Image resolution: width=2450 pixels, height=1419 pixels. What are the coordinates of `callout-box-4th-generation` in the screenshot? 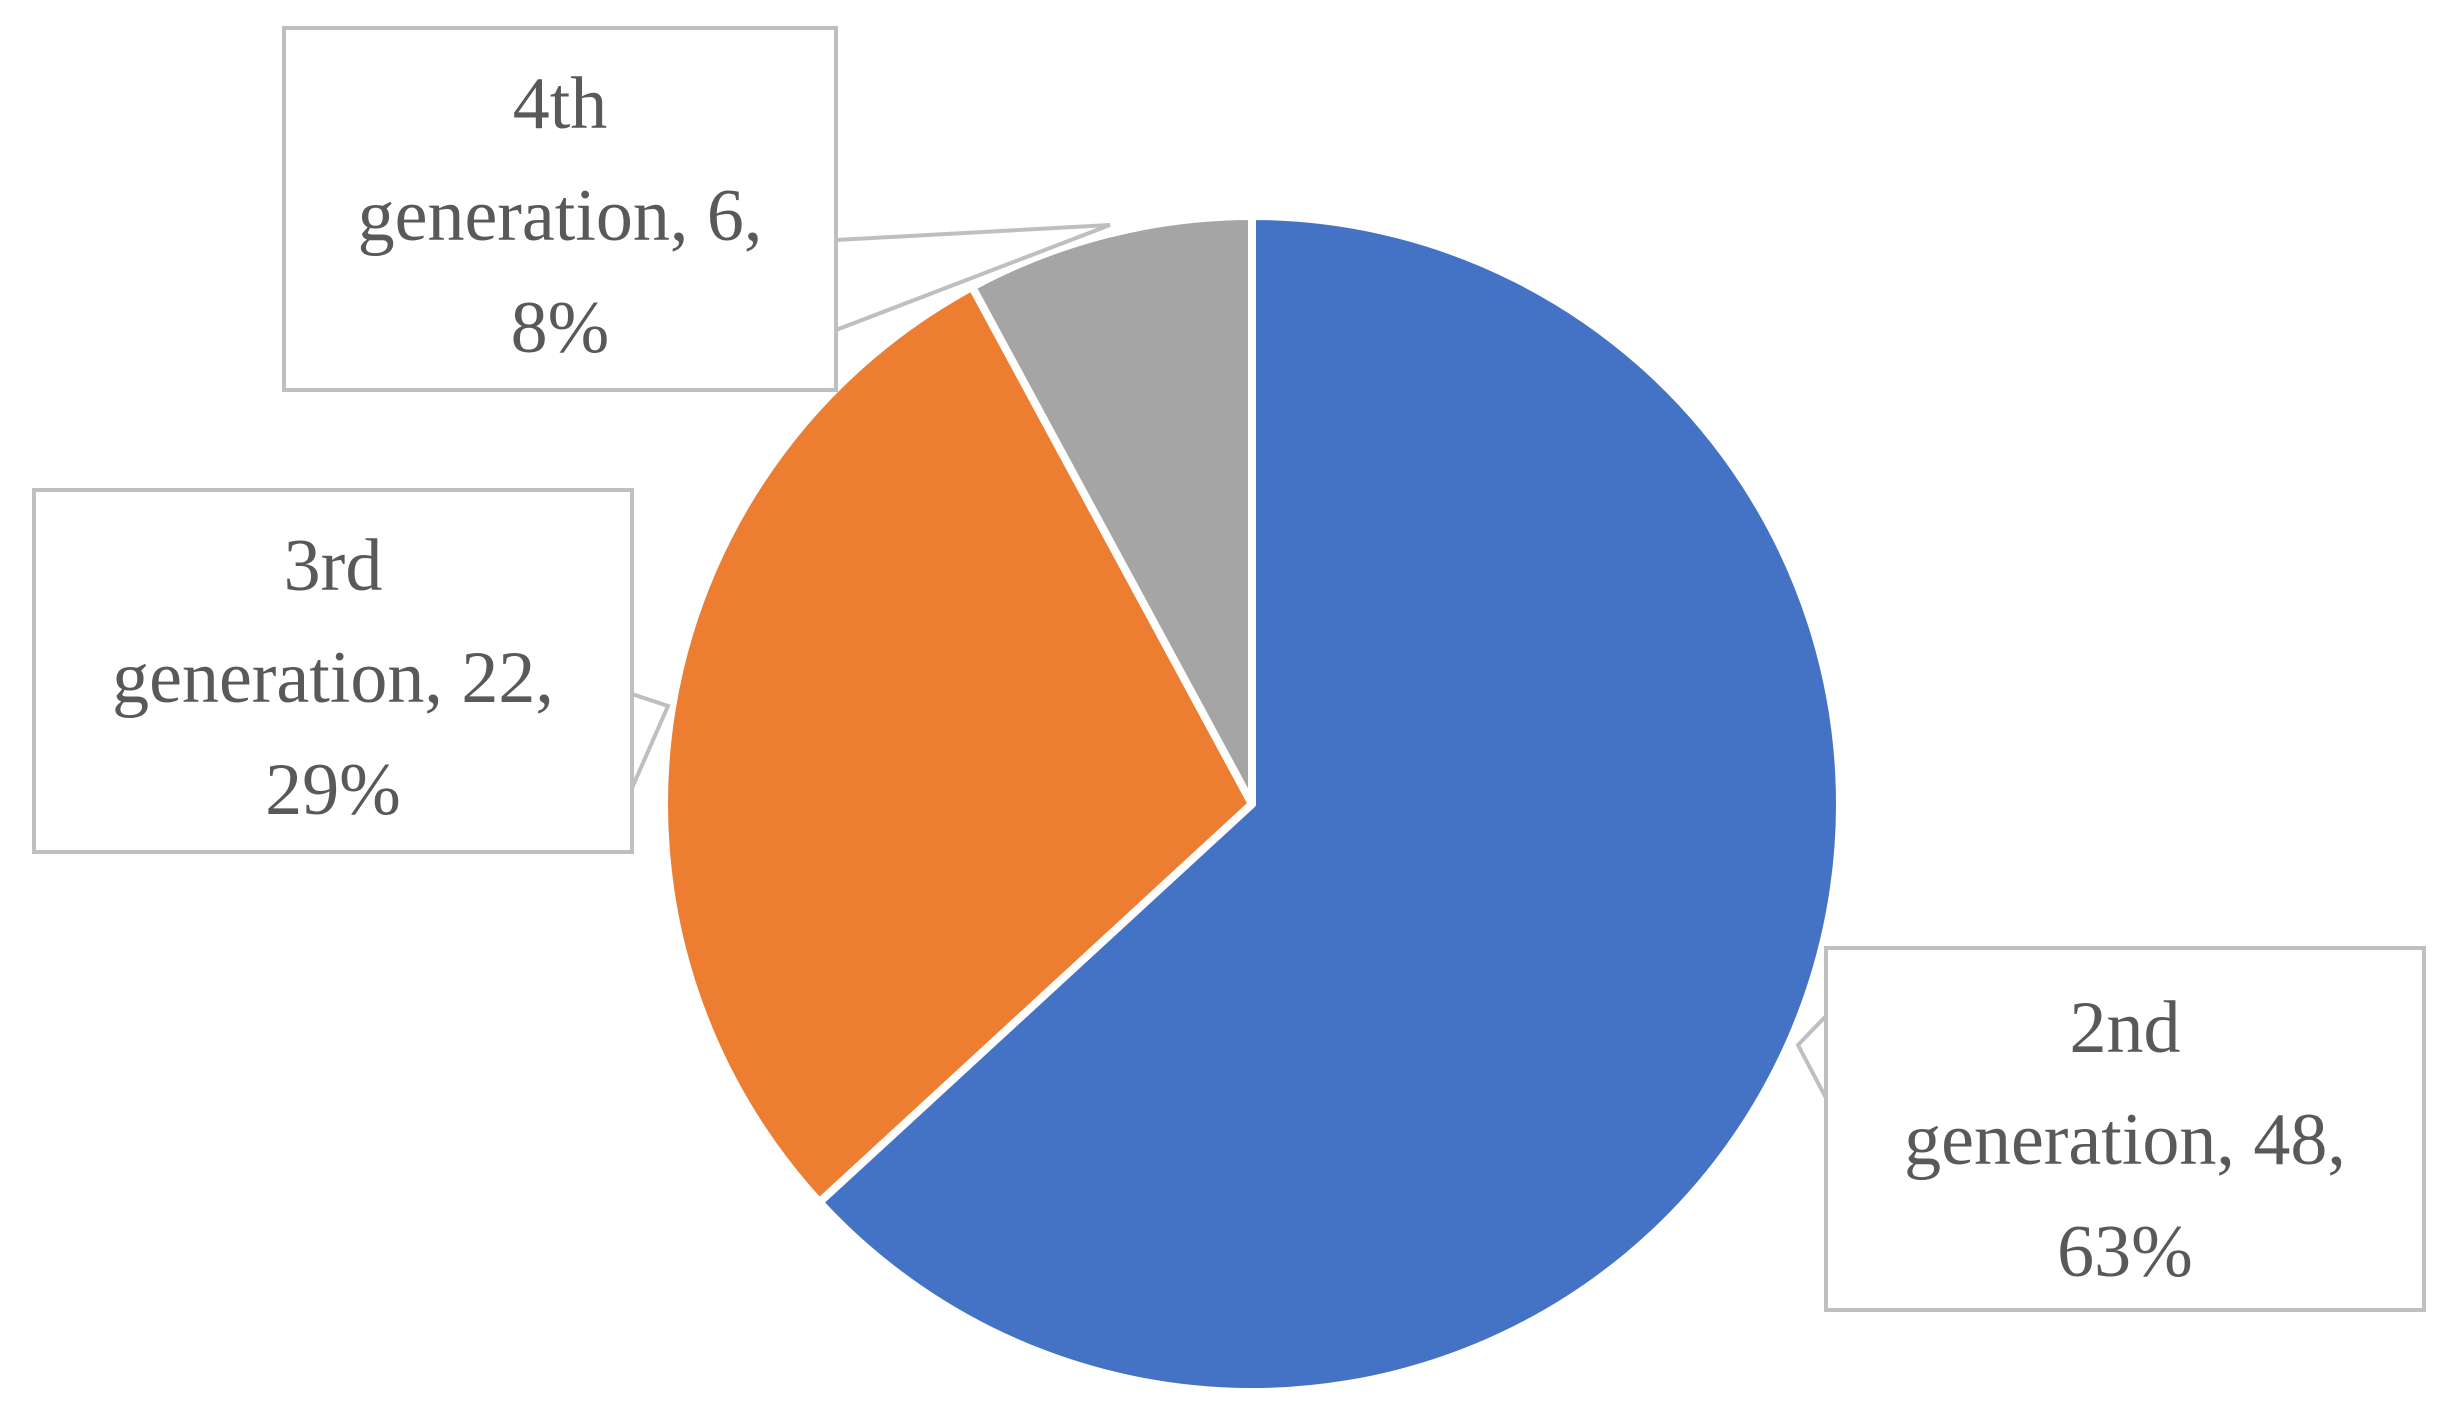 It's located at (560, 209).